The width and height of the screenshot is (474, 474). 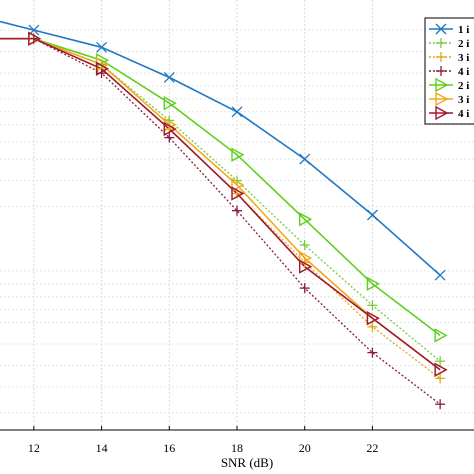 What do you see at coordinates (449, 71) in the screenshot?
I see `legend: 1 i 2 i 3 i 4 i 2 i 3 i 4 i` at bounding box center [449, 71].